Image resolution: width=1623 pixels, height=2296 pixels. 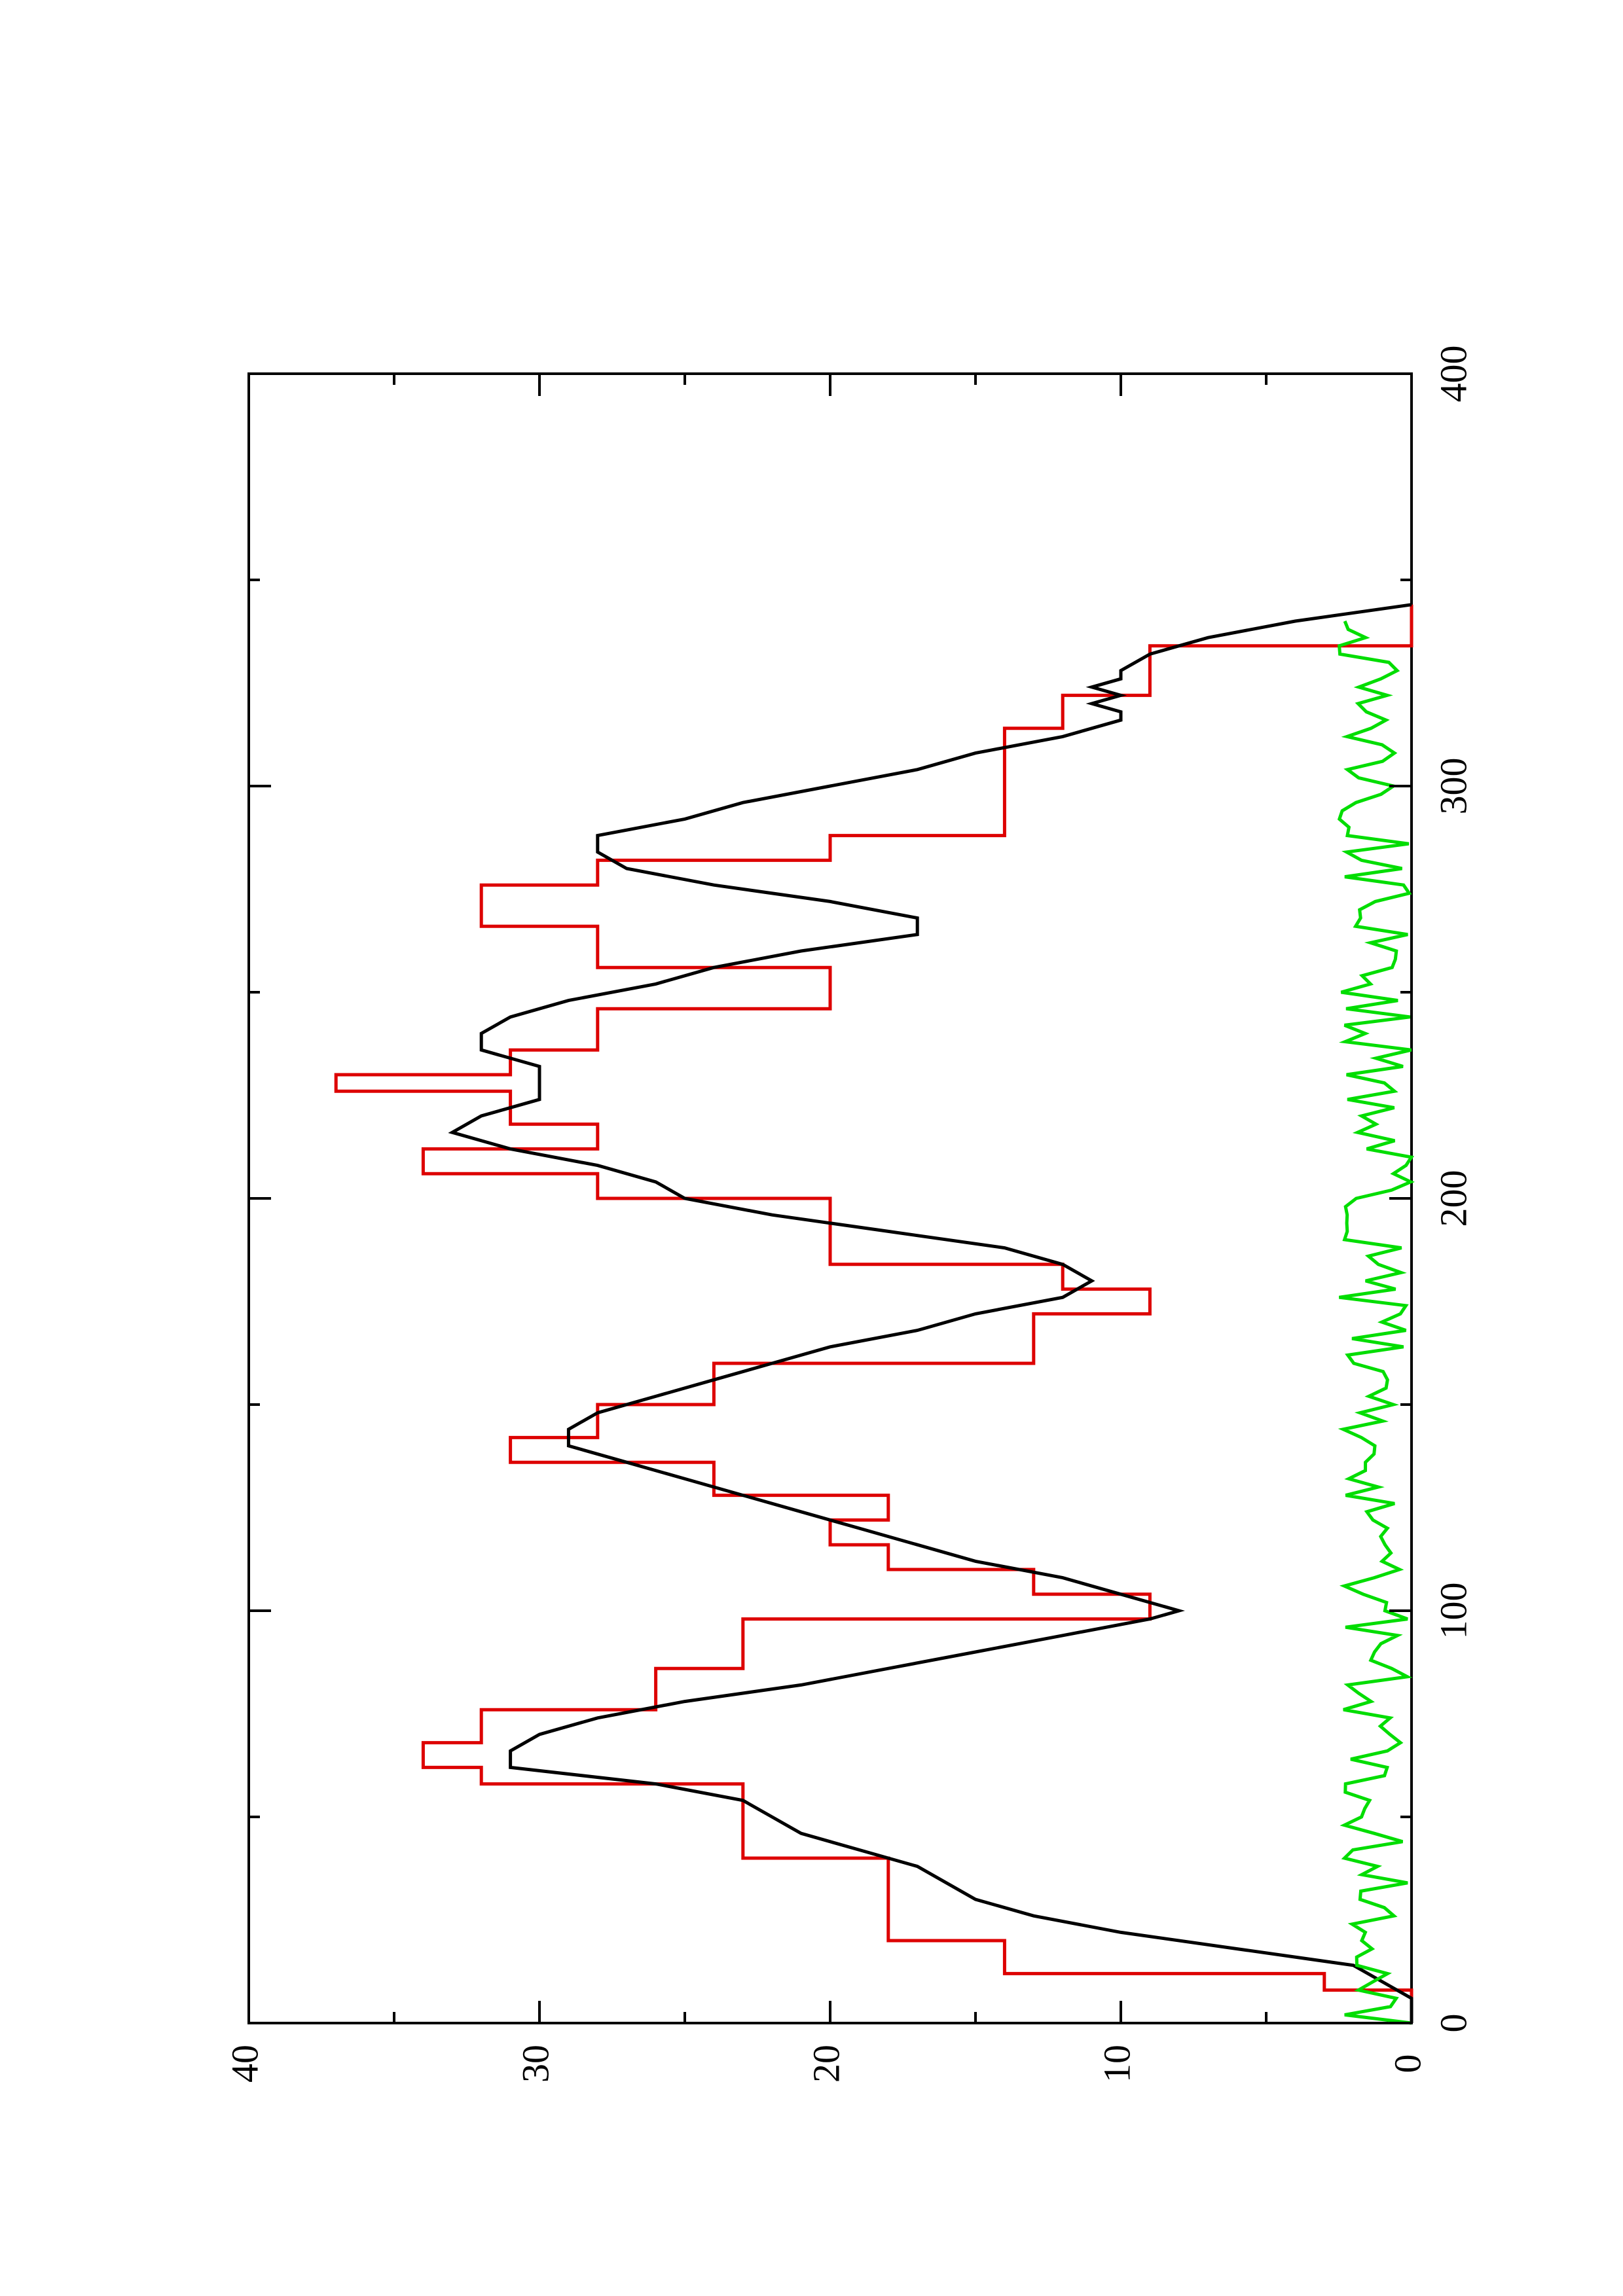 What do you see at coordinates (826, 2064) in the screenshot?
I see `y-tick-label: 20` at bounding box center [826, 2064].